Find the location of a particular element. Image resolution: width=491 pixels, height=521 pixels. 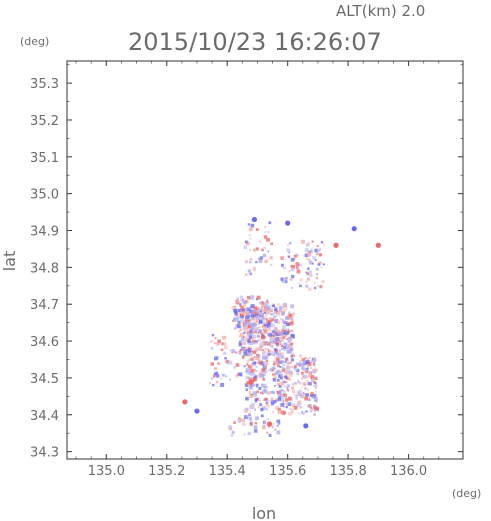

y-tick-label: 35.0 is located at coordinates (44, 195).